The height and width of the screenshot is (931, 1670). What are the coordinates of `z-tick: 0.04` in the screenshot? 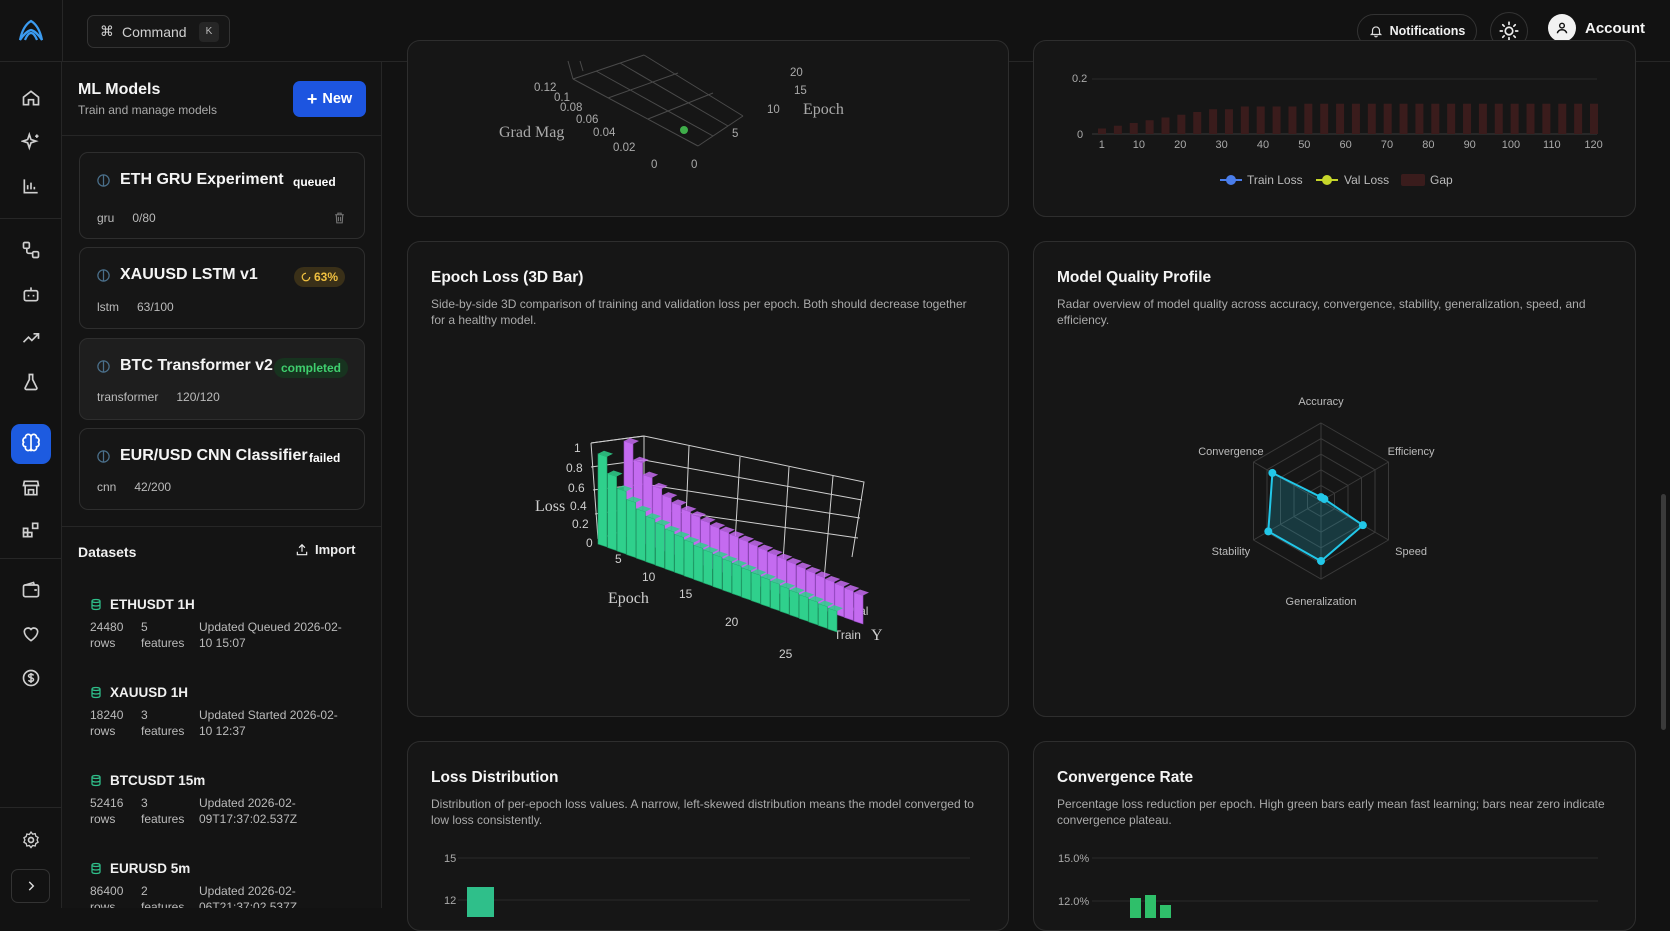 It's located at (604, 133).